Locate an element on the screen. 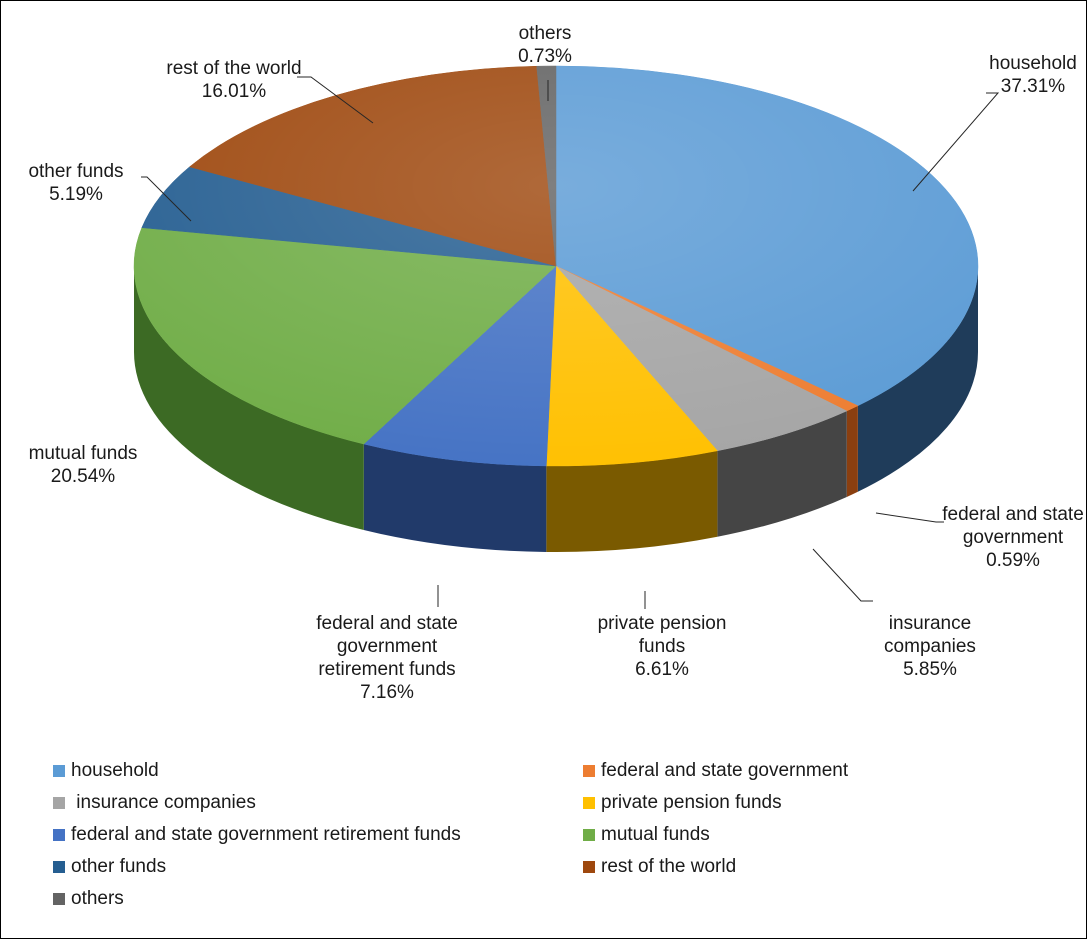 This screenshot has height=942, width=1090. legend-label: rest of the world is located at coordinates (669, 866).